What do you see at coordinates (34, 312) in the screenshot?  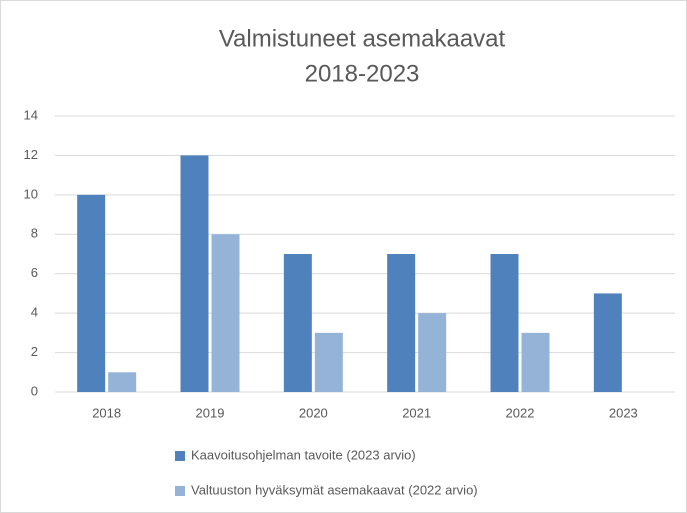 I see `y-tick-label: 4` at bounding box center [34, 312].